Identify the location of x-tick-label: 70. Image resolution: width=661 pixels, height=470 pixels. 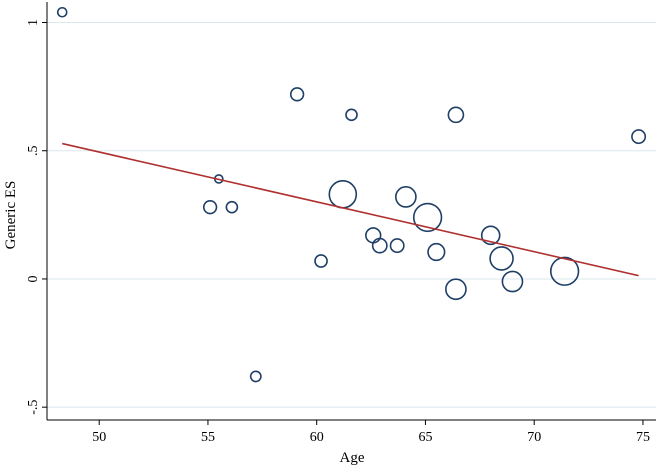
(534, 437).